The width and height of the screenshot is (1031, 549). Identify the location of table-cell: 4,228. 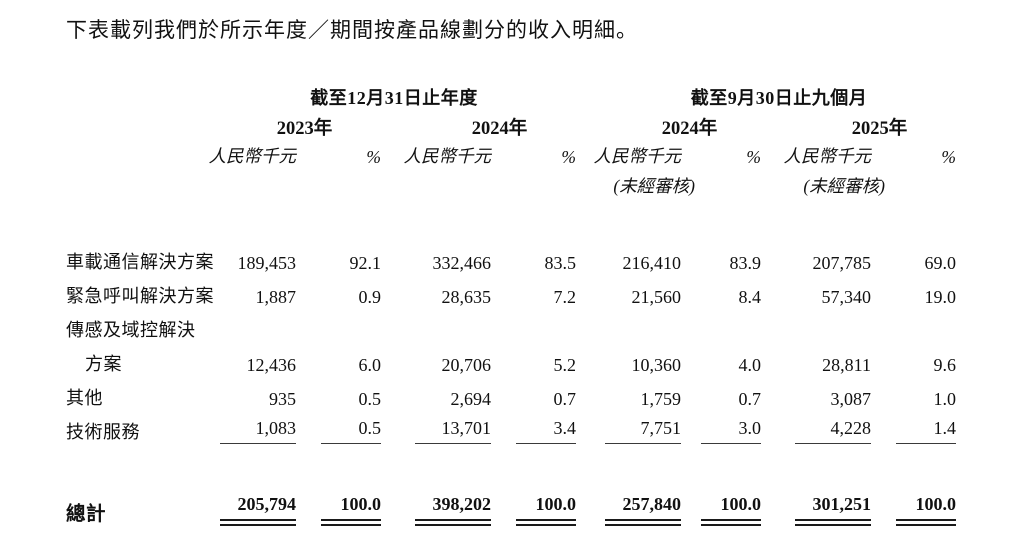
(816, 427).